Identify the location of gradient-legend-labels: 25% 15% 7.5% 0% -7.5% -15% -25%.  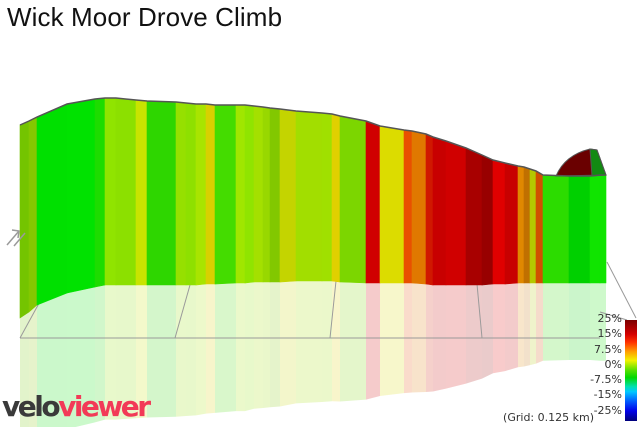
(592, 364).